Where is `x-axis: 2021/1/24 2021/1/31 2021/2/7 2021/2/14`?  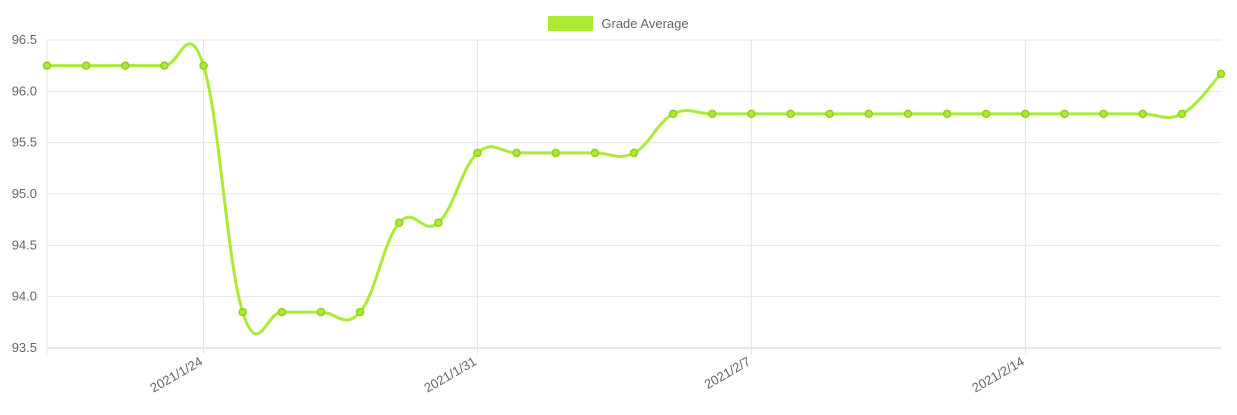 x-axis: 2021/1/24 2021/1/31 2021/2/7 2021/2/14 is located at coordinates (586, 375).